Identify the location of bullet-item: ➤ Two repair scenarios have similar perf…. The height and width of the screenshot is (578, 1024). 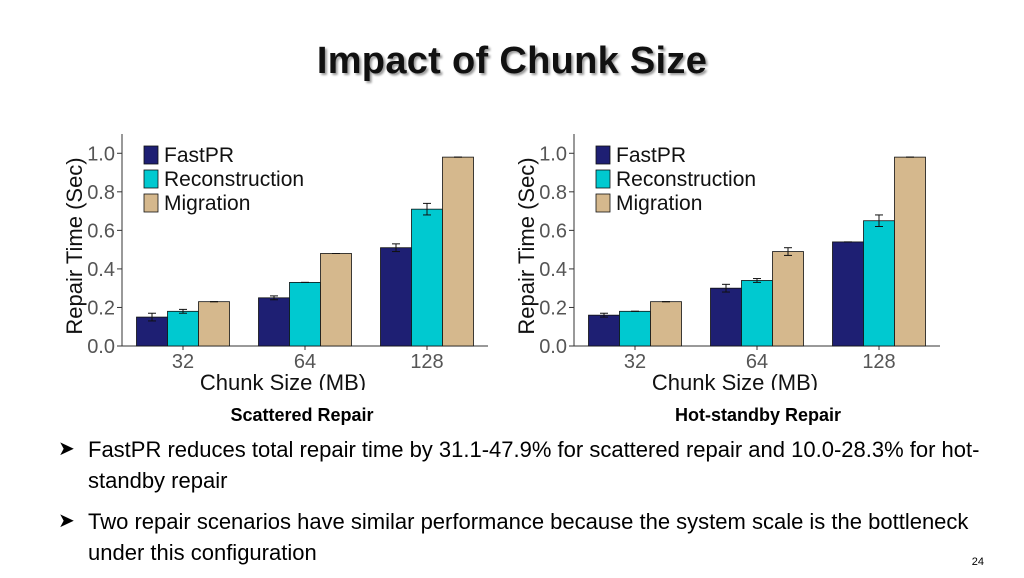
(528, 537).